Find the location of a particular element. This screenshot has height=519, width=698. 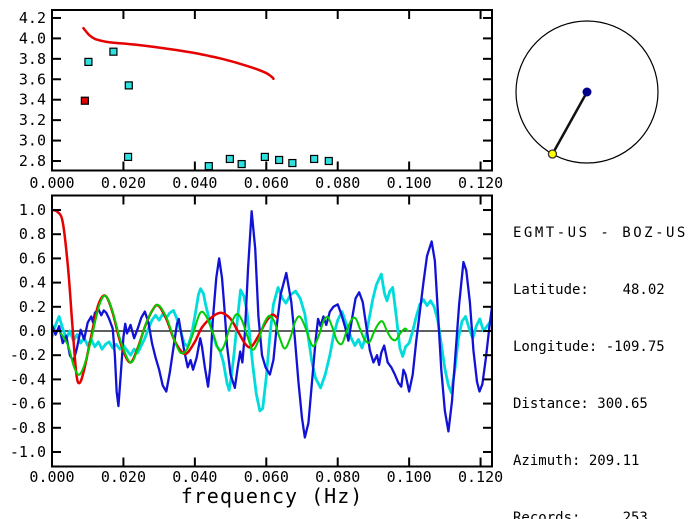

azimuth-ray is located at coordinates (570, 123).